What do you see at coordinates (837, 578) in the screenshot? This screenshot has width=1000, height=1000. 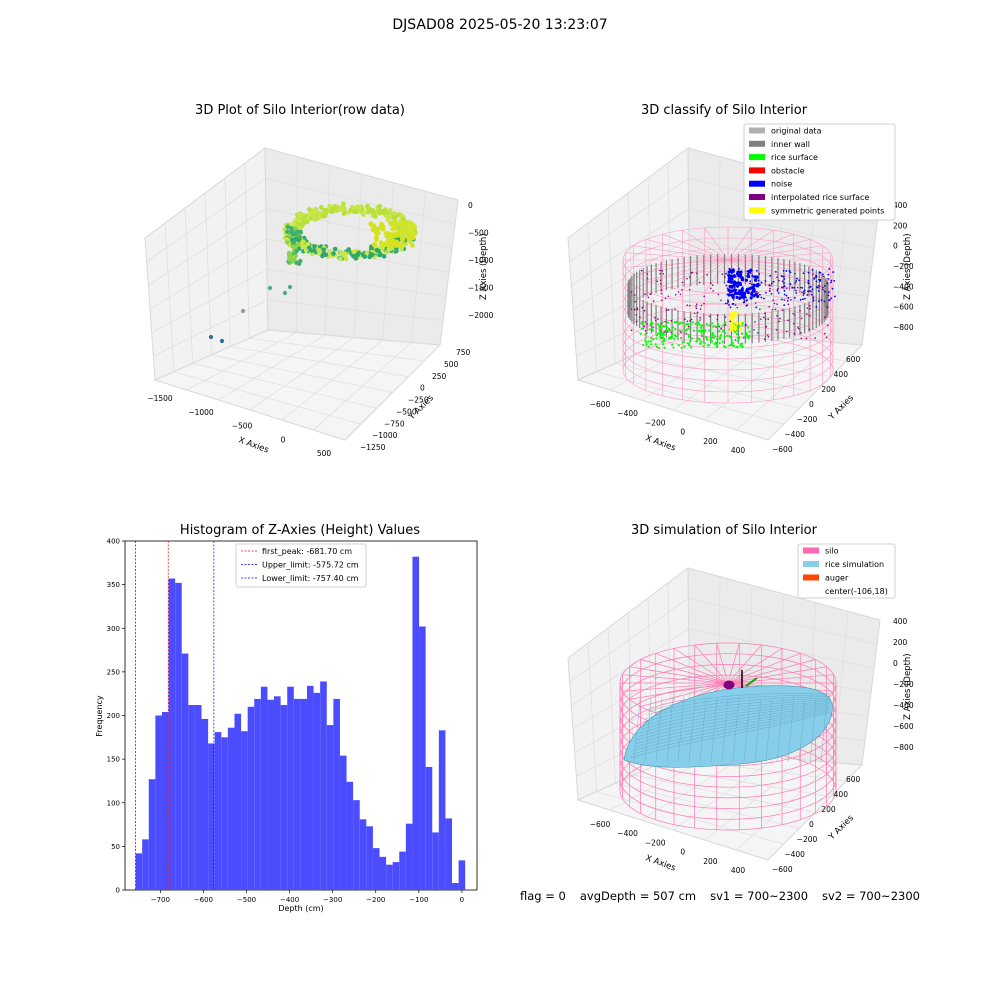 I see `simulation-legend-label: auger` at bounding box center [837, 578].